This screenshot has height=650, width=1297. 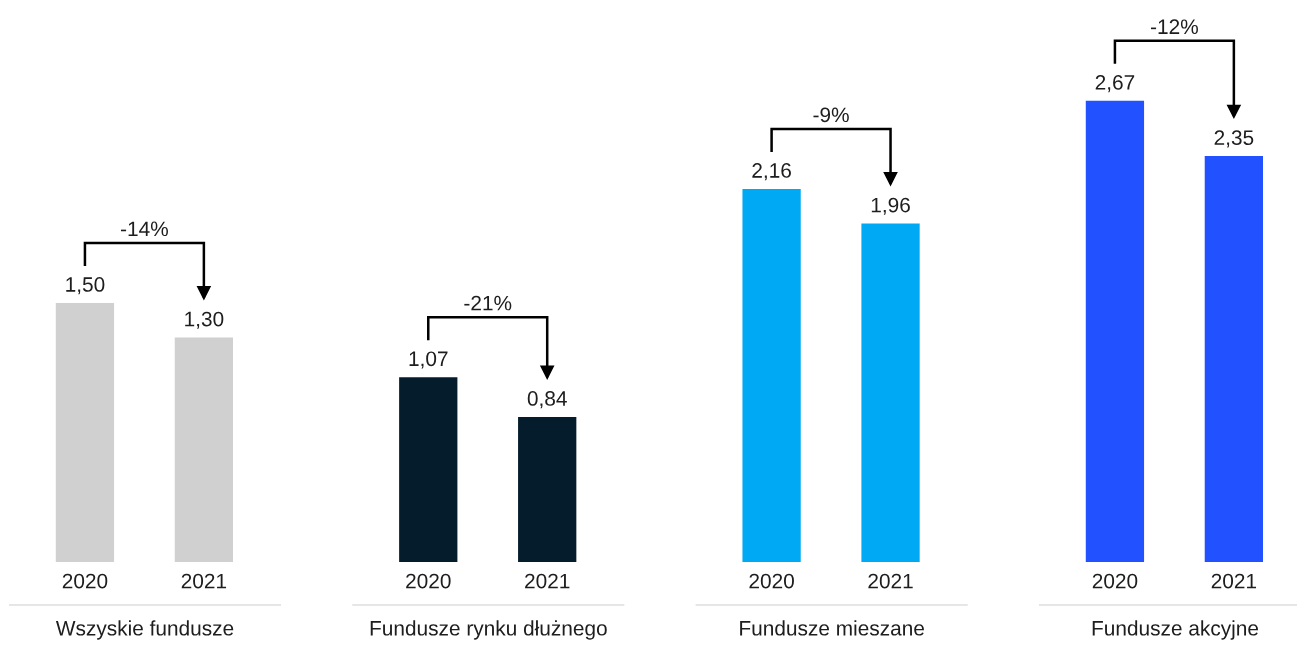 I want to click on x-axis-title: Fundusze rynku dłużnego, so click(x=488, y=630).